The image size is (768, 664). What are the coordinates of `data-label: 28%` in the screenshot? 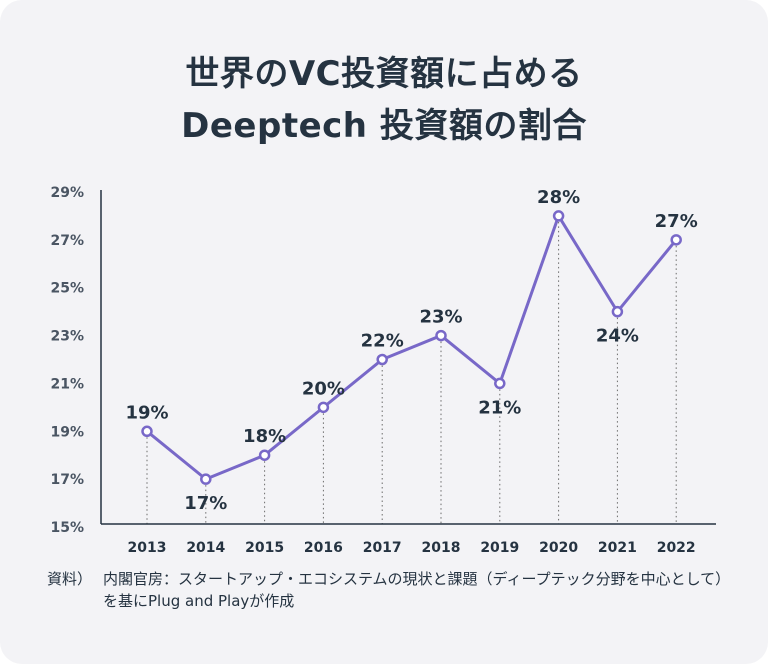 It's located at (558, 197).